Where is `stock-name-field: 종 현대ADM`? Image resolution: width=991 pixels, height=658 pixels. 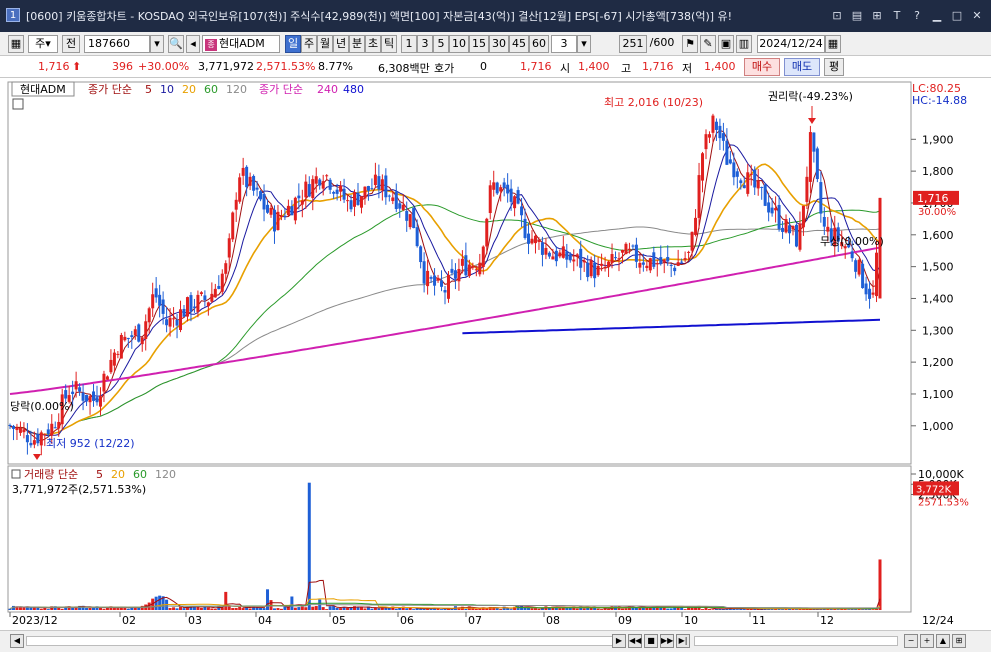 stock-name-field: 종 현대ADM is located at coordinates (241, 44).